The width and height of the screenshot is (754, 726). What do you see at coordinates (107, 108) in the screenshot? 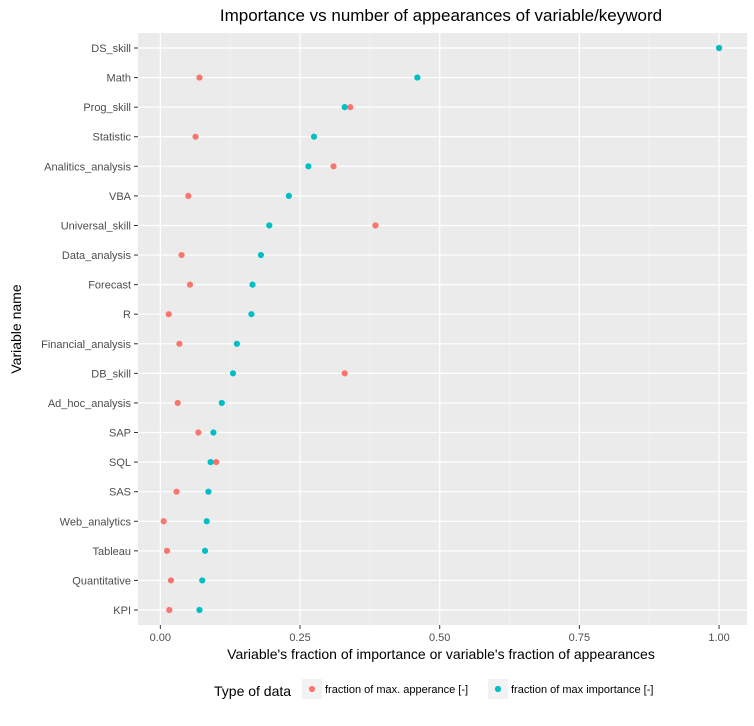
I see `y-tick-label: Prog_skill` at bounding box center [107, 108].